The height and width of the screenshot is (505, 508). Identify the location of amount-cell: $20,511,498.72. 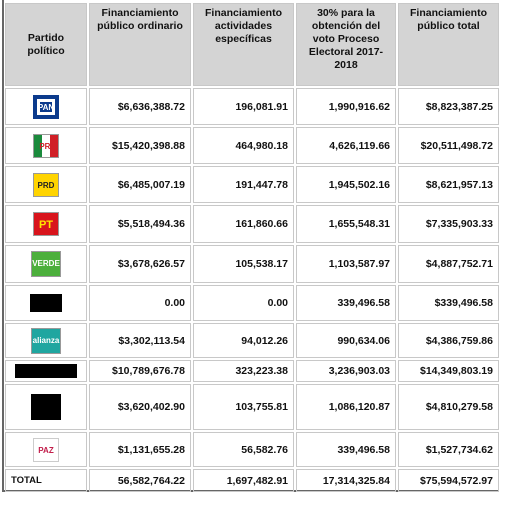
(448, 145).